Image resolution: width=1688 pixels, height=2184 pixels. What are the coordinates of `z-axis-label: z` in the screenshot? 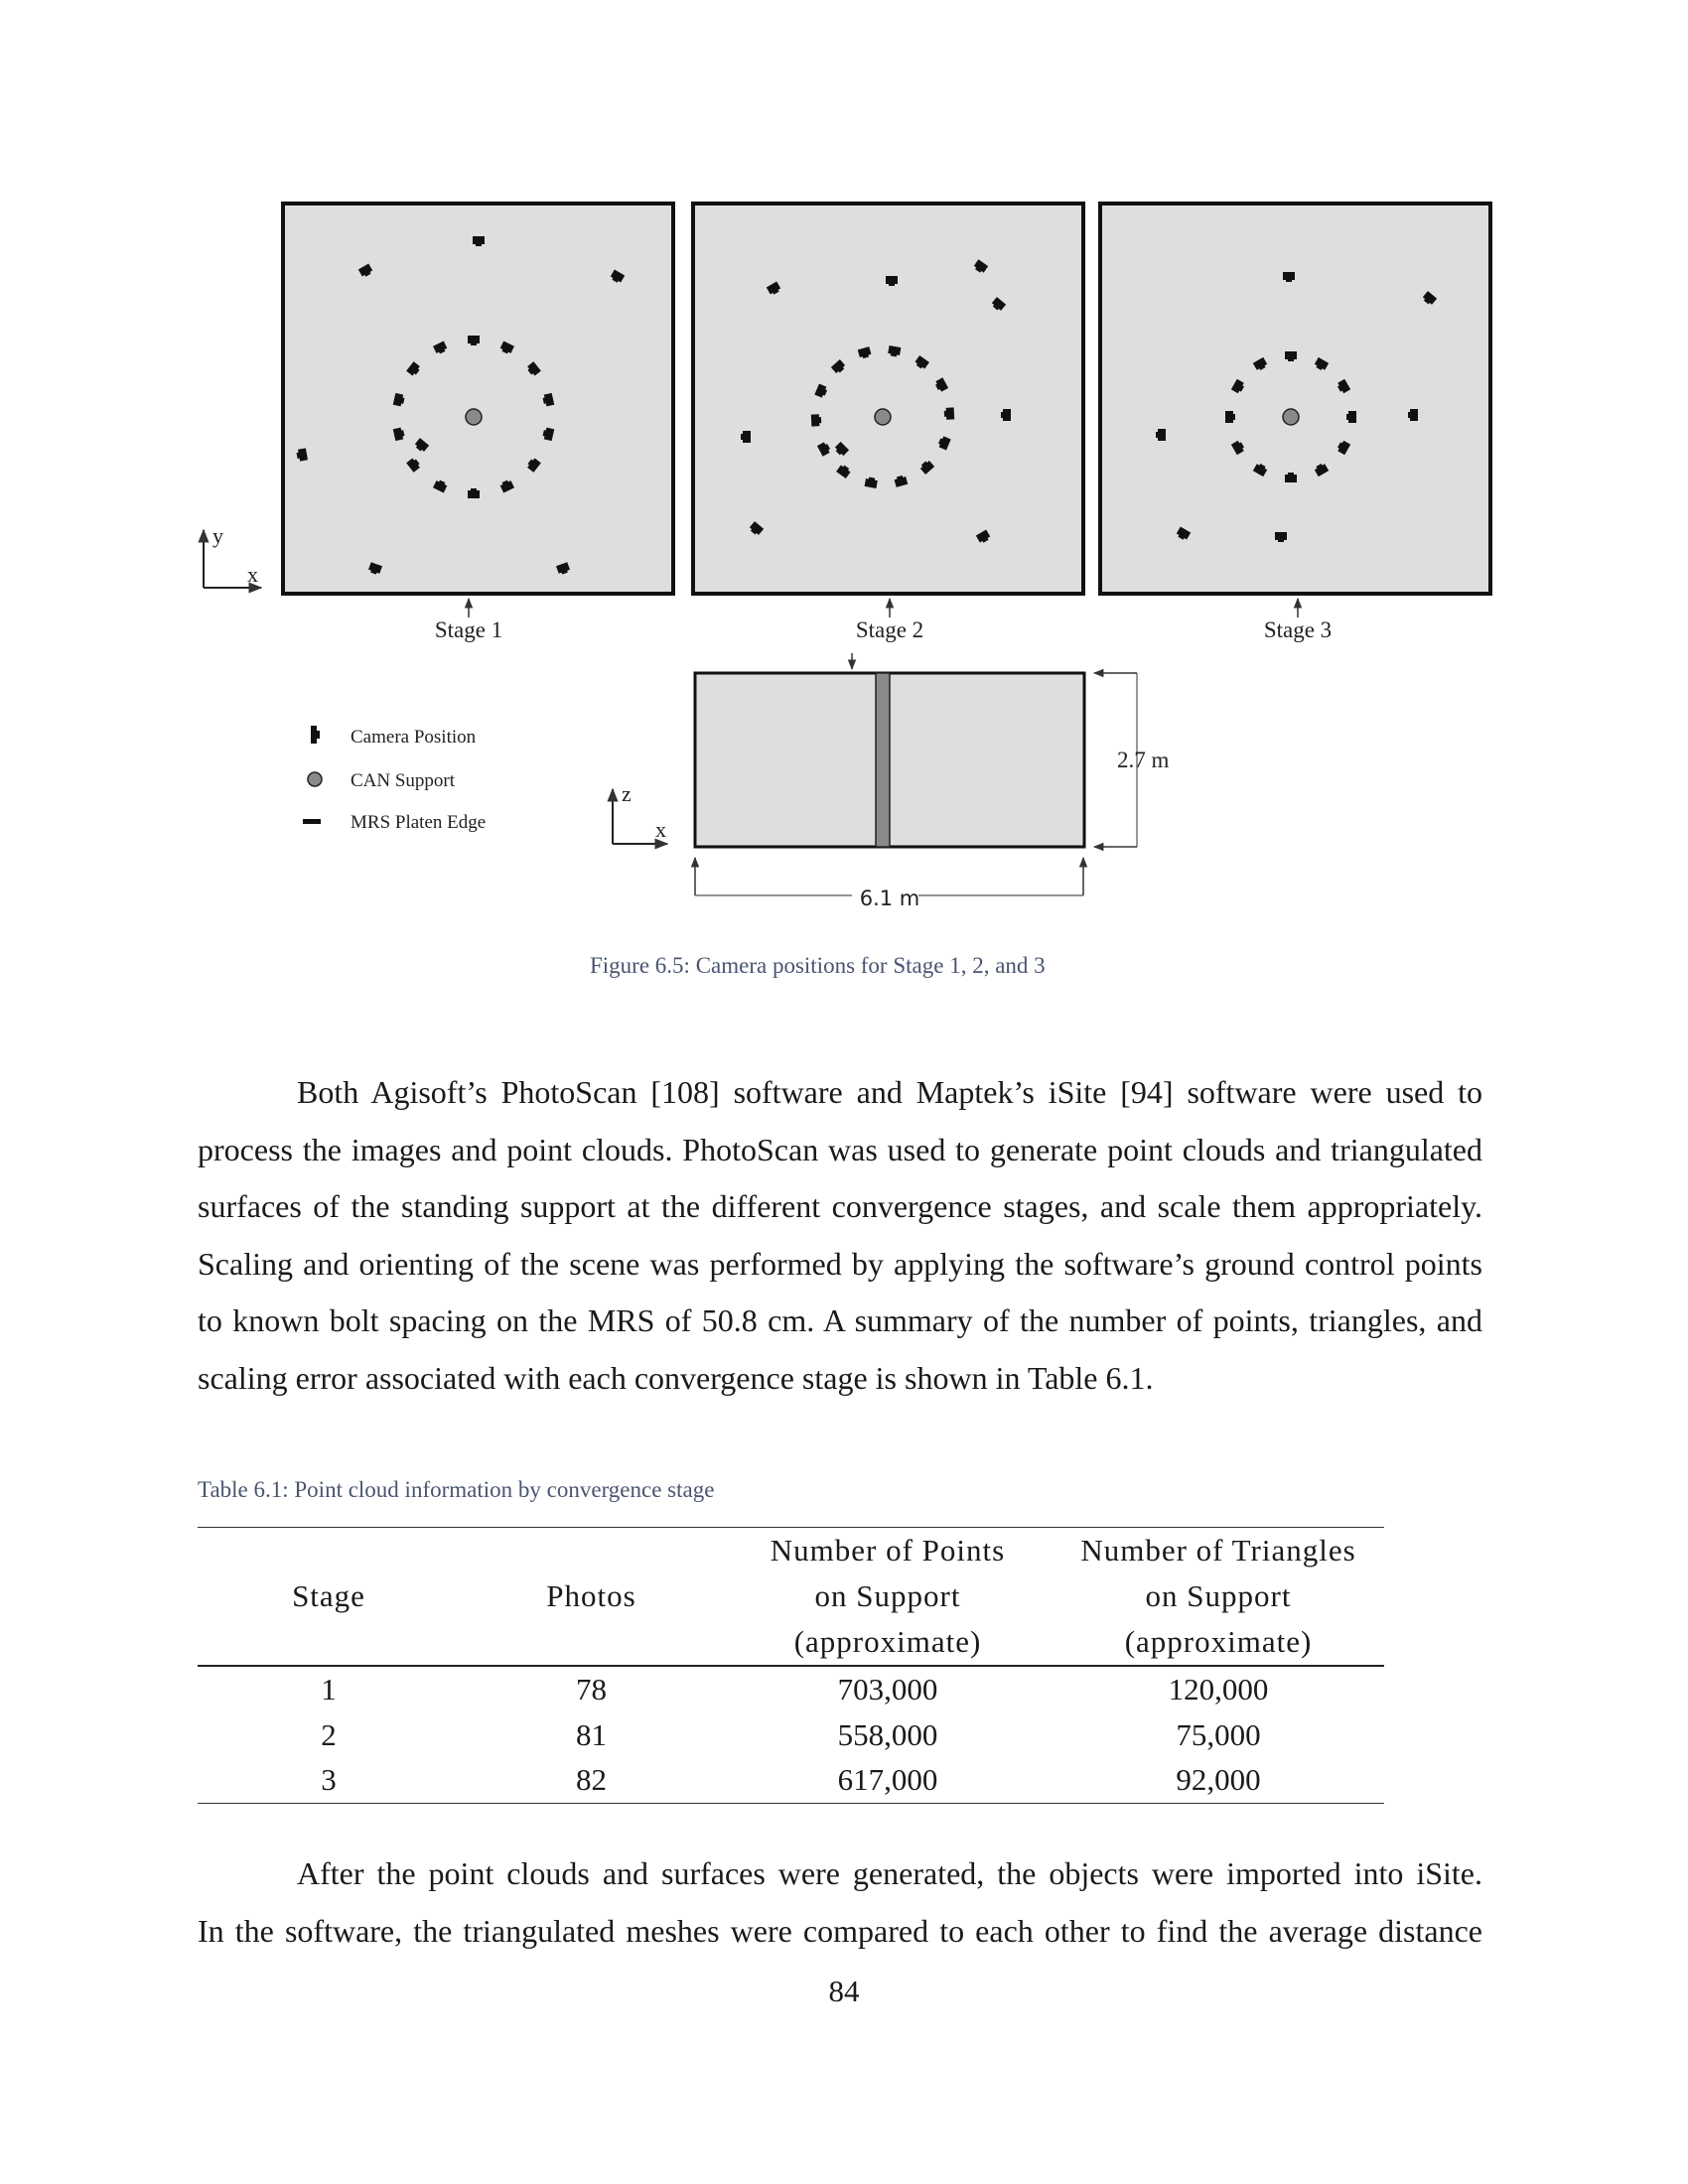 It's located at (627, 793).